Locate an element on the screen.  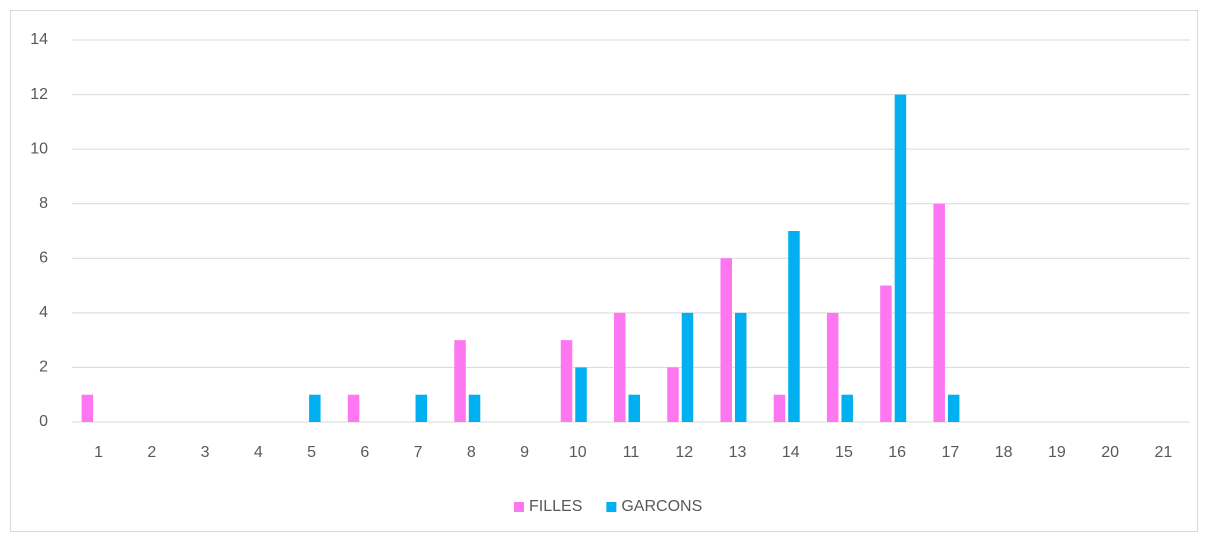
y-tick-label: 14 is located at coordinates (39, 39).